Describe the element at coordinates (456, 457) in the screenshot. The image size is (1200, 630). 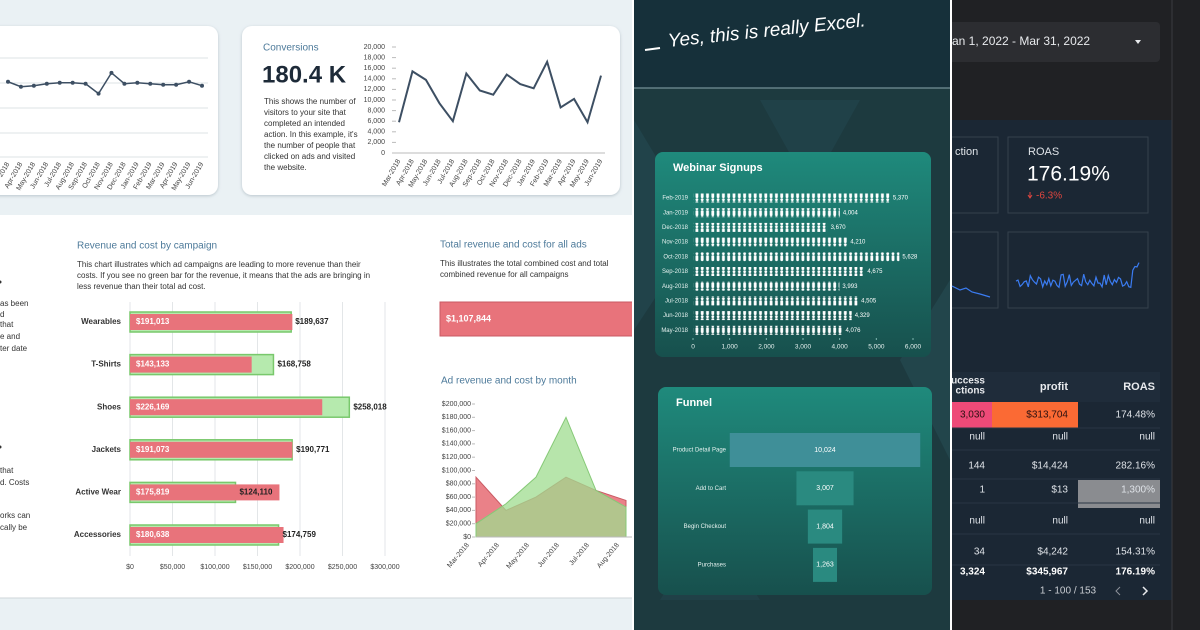
I see `y-tick-label: $120,000` at that location.